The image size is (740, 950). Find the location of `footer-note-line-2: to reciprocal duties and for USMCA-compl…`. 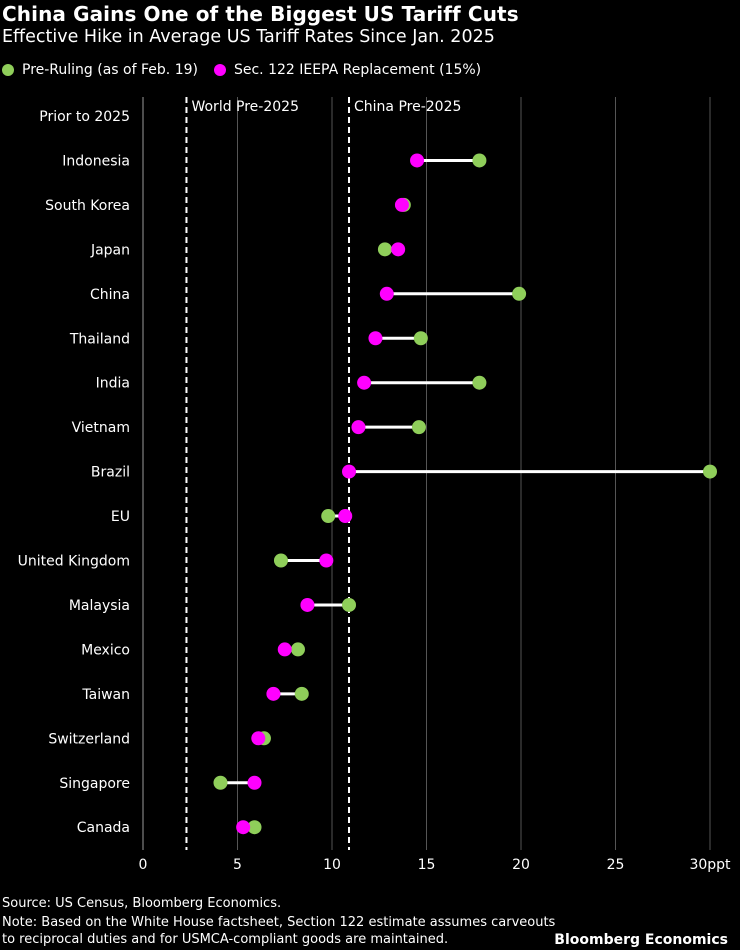

footer-note-line-2: to reciprocal duties and for USMCA-compl… is located at coordinates (225, 939).